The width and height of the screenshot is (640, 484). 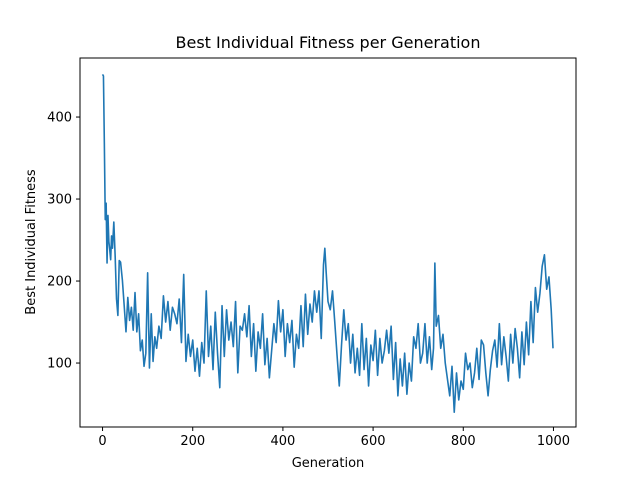 What do you see at coordinates (463, 441) in the screenshot?
I see `x-tick-label: 800` at bounding box center [463, 441].